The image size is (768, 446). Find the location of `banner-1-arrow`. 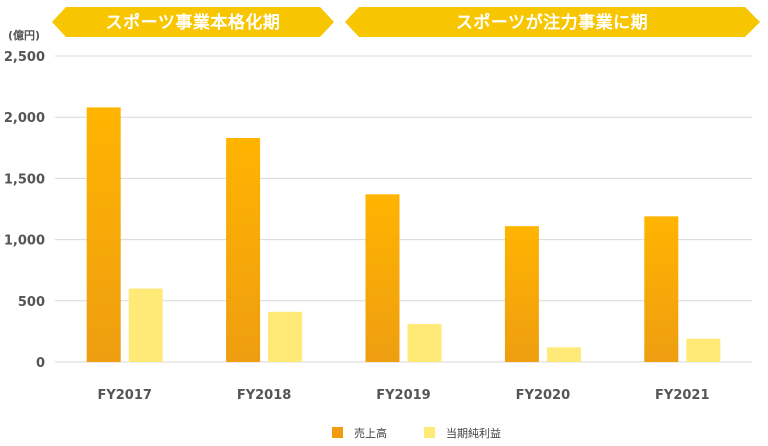

banner-1-arrow is located at coordinates (193, 22).